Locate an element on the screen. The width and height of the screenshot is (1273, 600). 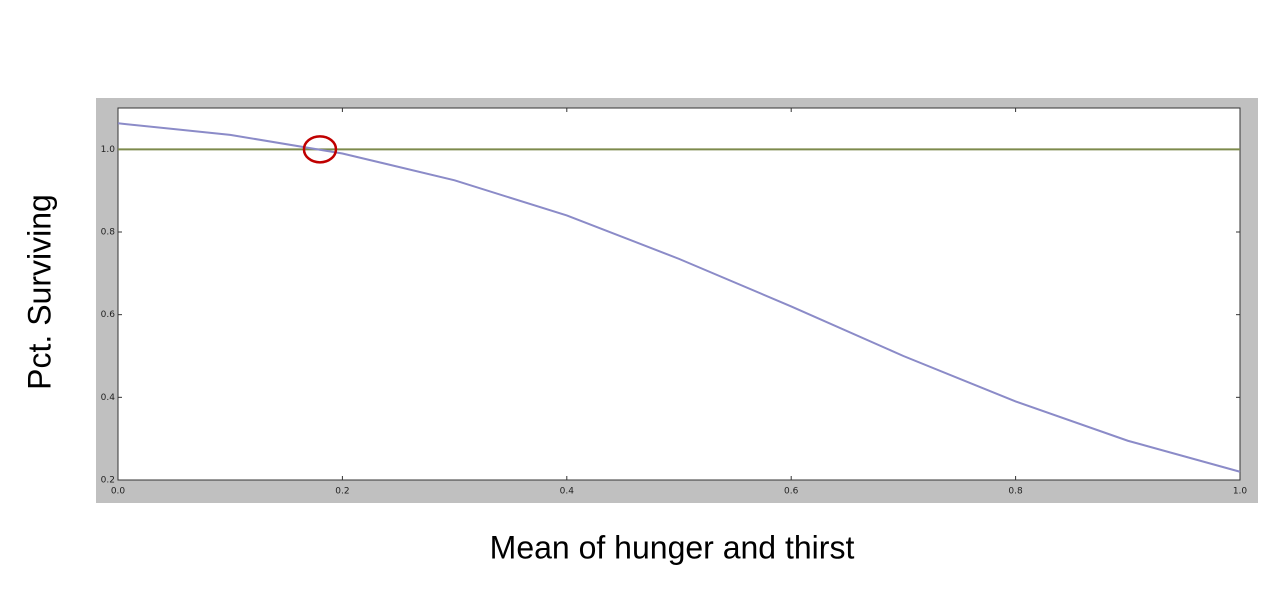
x-tick-label: 0.8 is located at coordinates (1015, 492).